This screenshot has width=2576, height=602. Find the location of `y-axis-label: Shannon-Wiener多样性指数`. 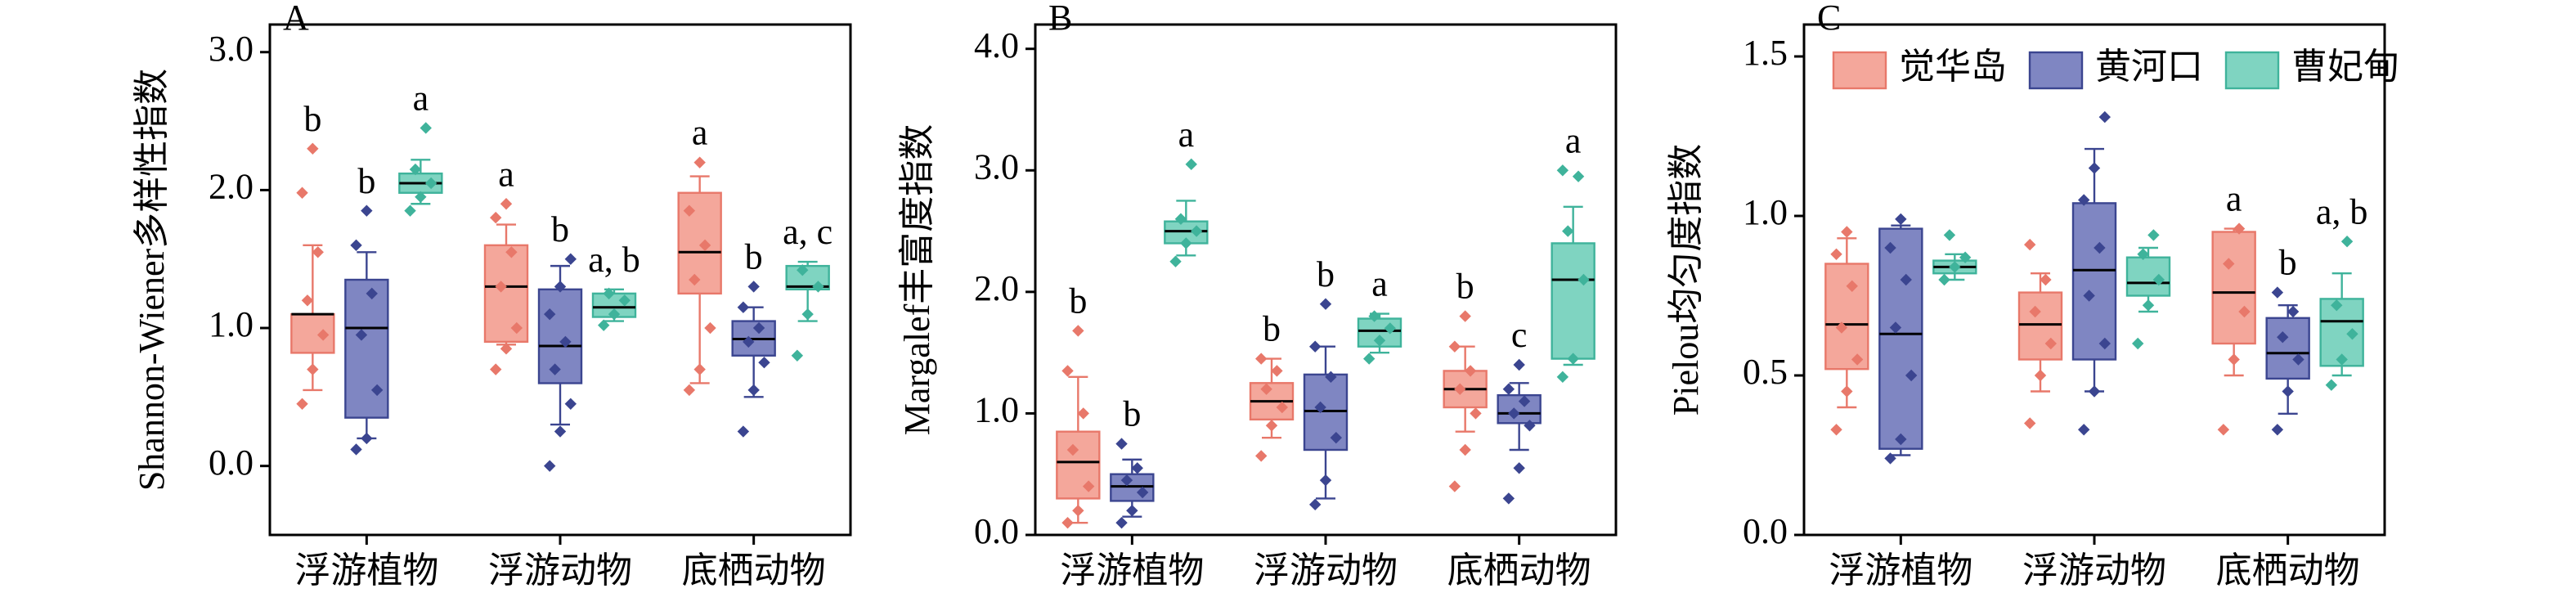

y-axis-label: Shannon-Wiener多样性指数 is located at coordinates (152, 280).